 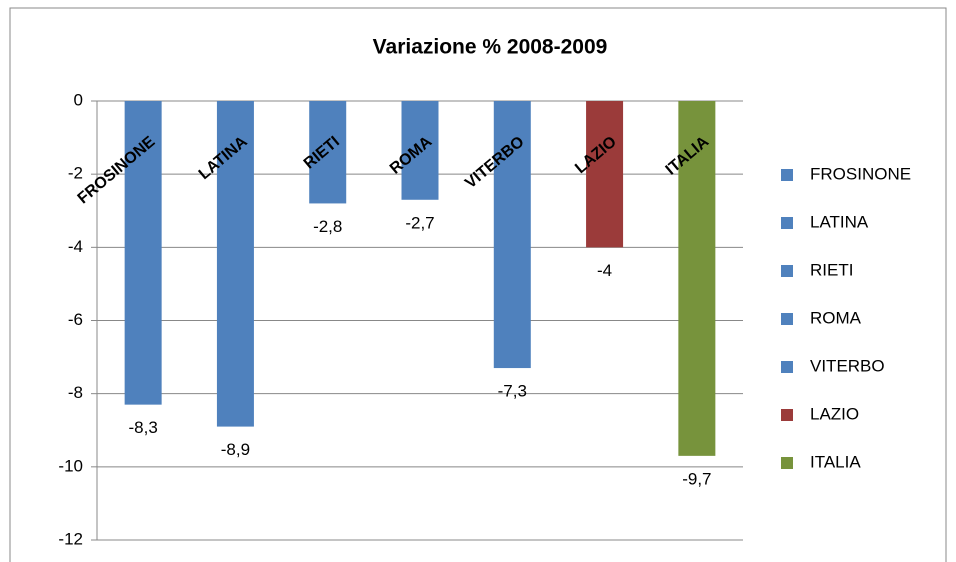 What do you see at coordinates (419, 222) in the screenshot?
I see `value-label: -2,7` at bounding box center [419, 222].